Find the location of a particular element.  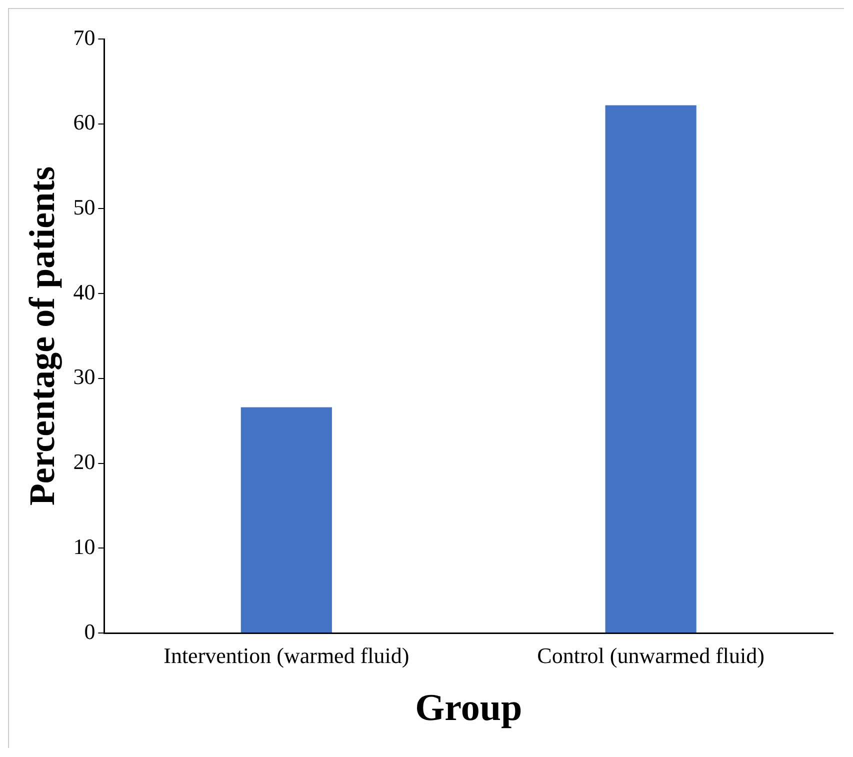

x-tick-label: Intervention (warmed fluid) is located at coordinates (287, 655).